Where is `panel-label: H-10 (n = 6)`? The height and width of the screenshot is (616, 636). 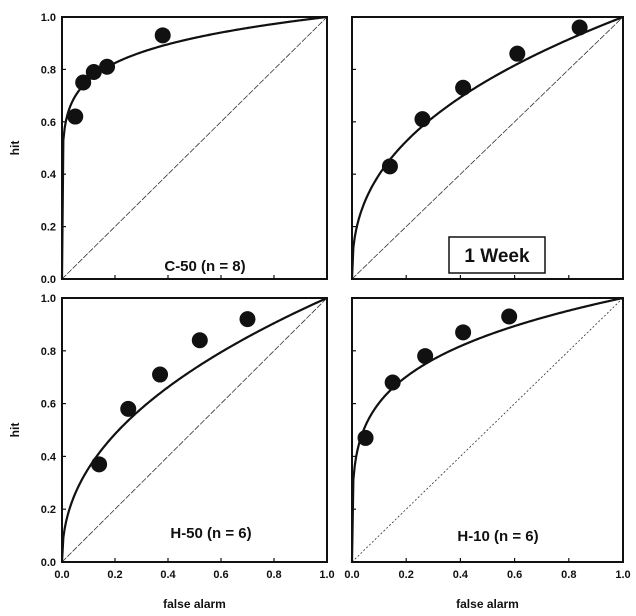
panel-label: H-10 (n = 6) is located at coordinates (497, 536).